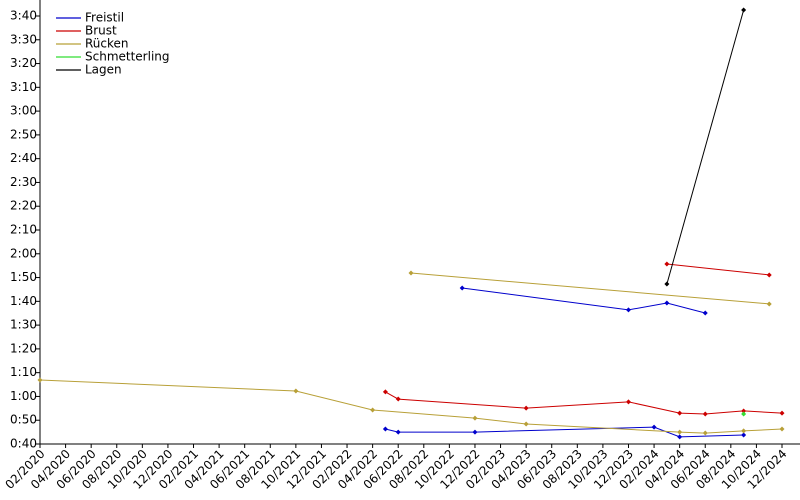 The width and height of the screenshot is (800, 500). What do you see at coordinates (23, 420) in the screenshot?
I see `y-tick-label: 0:50` at bounding box center [23, 420].